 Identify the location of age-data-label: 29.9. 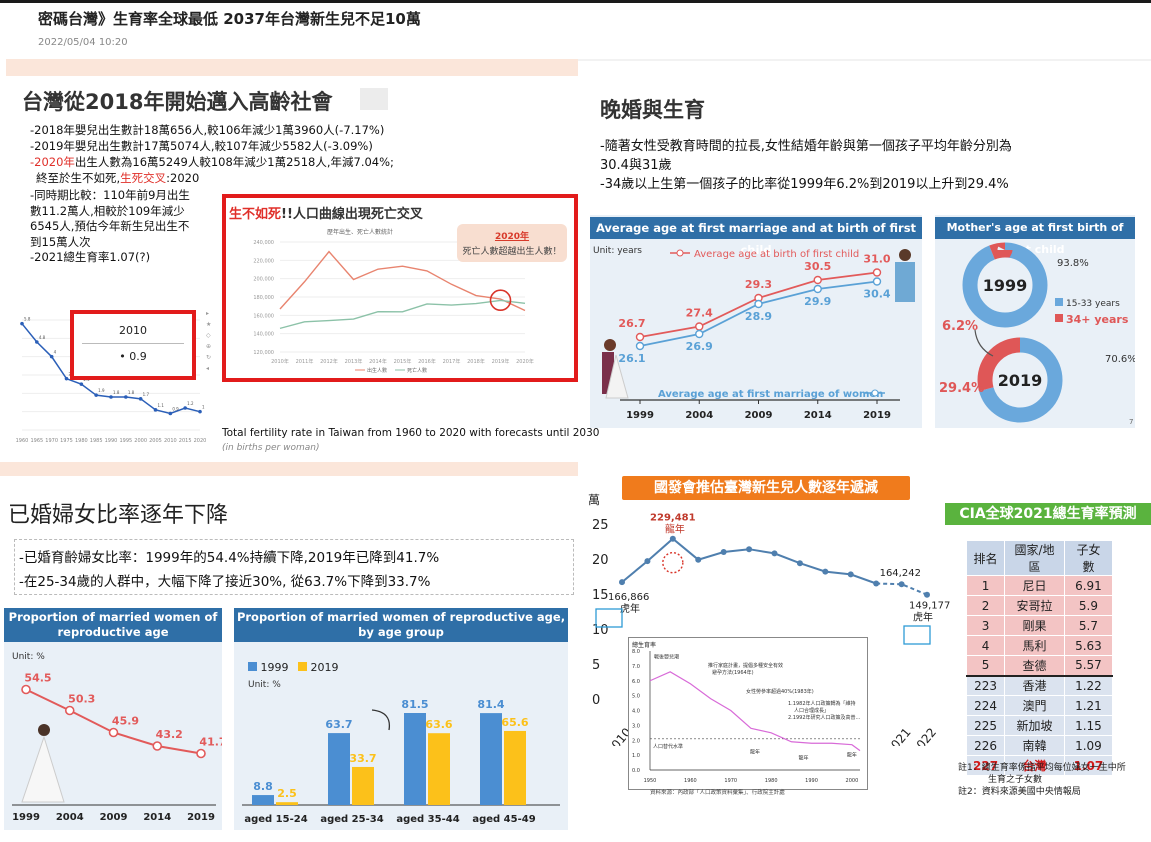
(817, 301).